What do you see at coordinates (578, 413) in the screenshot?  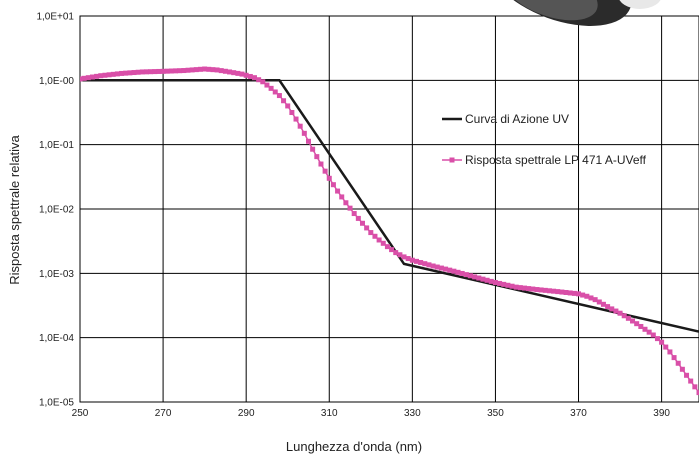 I see `x-tick-label: 370` at bounding box center [578, 413].